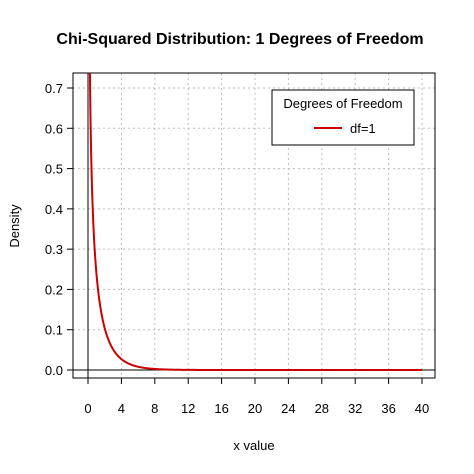  Describe the element at coordinates (54, 289) in the screenshot. I see `y-tick-label: 0.2` at that location.